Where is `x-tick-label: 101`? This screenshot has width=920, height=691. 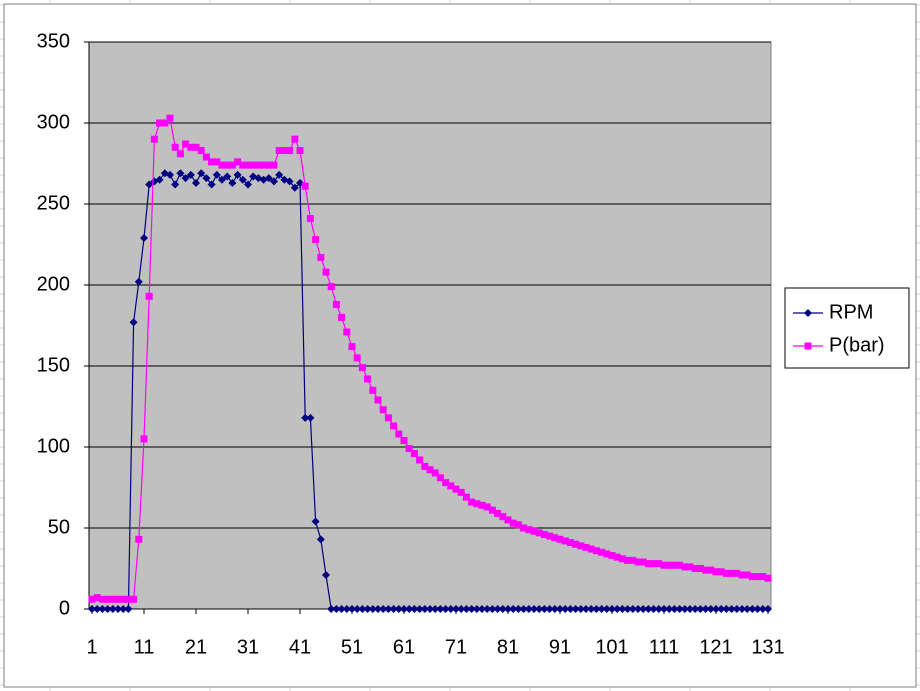
x-tick-label: 101 is located at coordinates (611, 647).